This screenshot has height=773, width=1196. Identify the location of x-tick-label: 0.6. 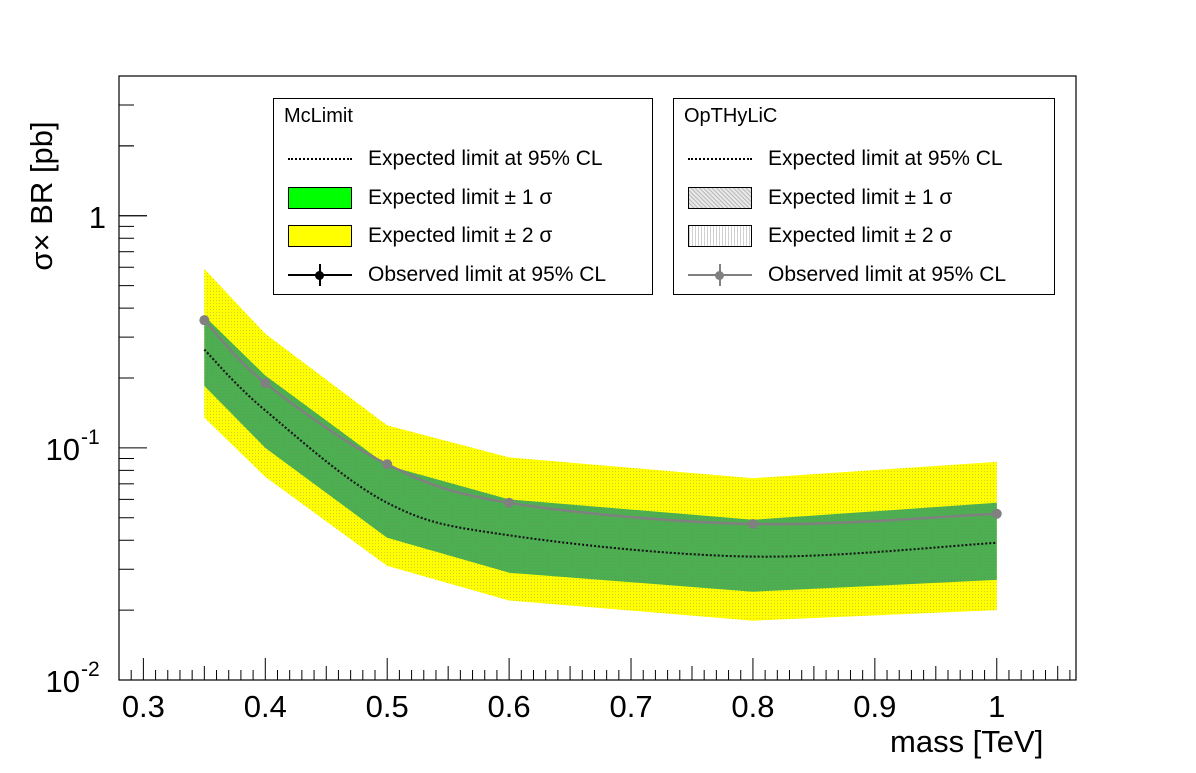
(509, 706).